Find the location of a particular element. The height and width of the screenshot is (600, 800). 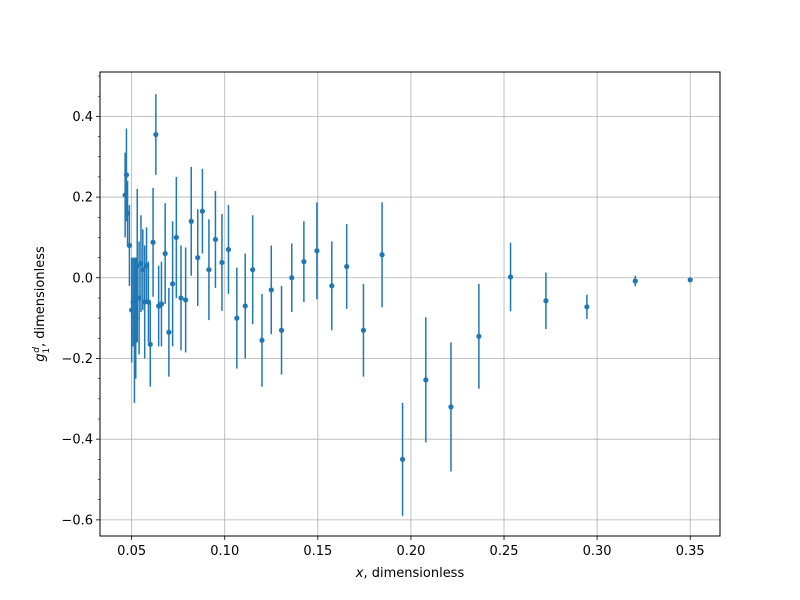

y-tick-label: −0.4 is located at coordinates (77, 440).